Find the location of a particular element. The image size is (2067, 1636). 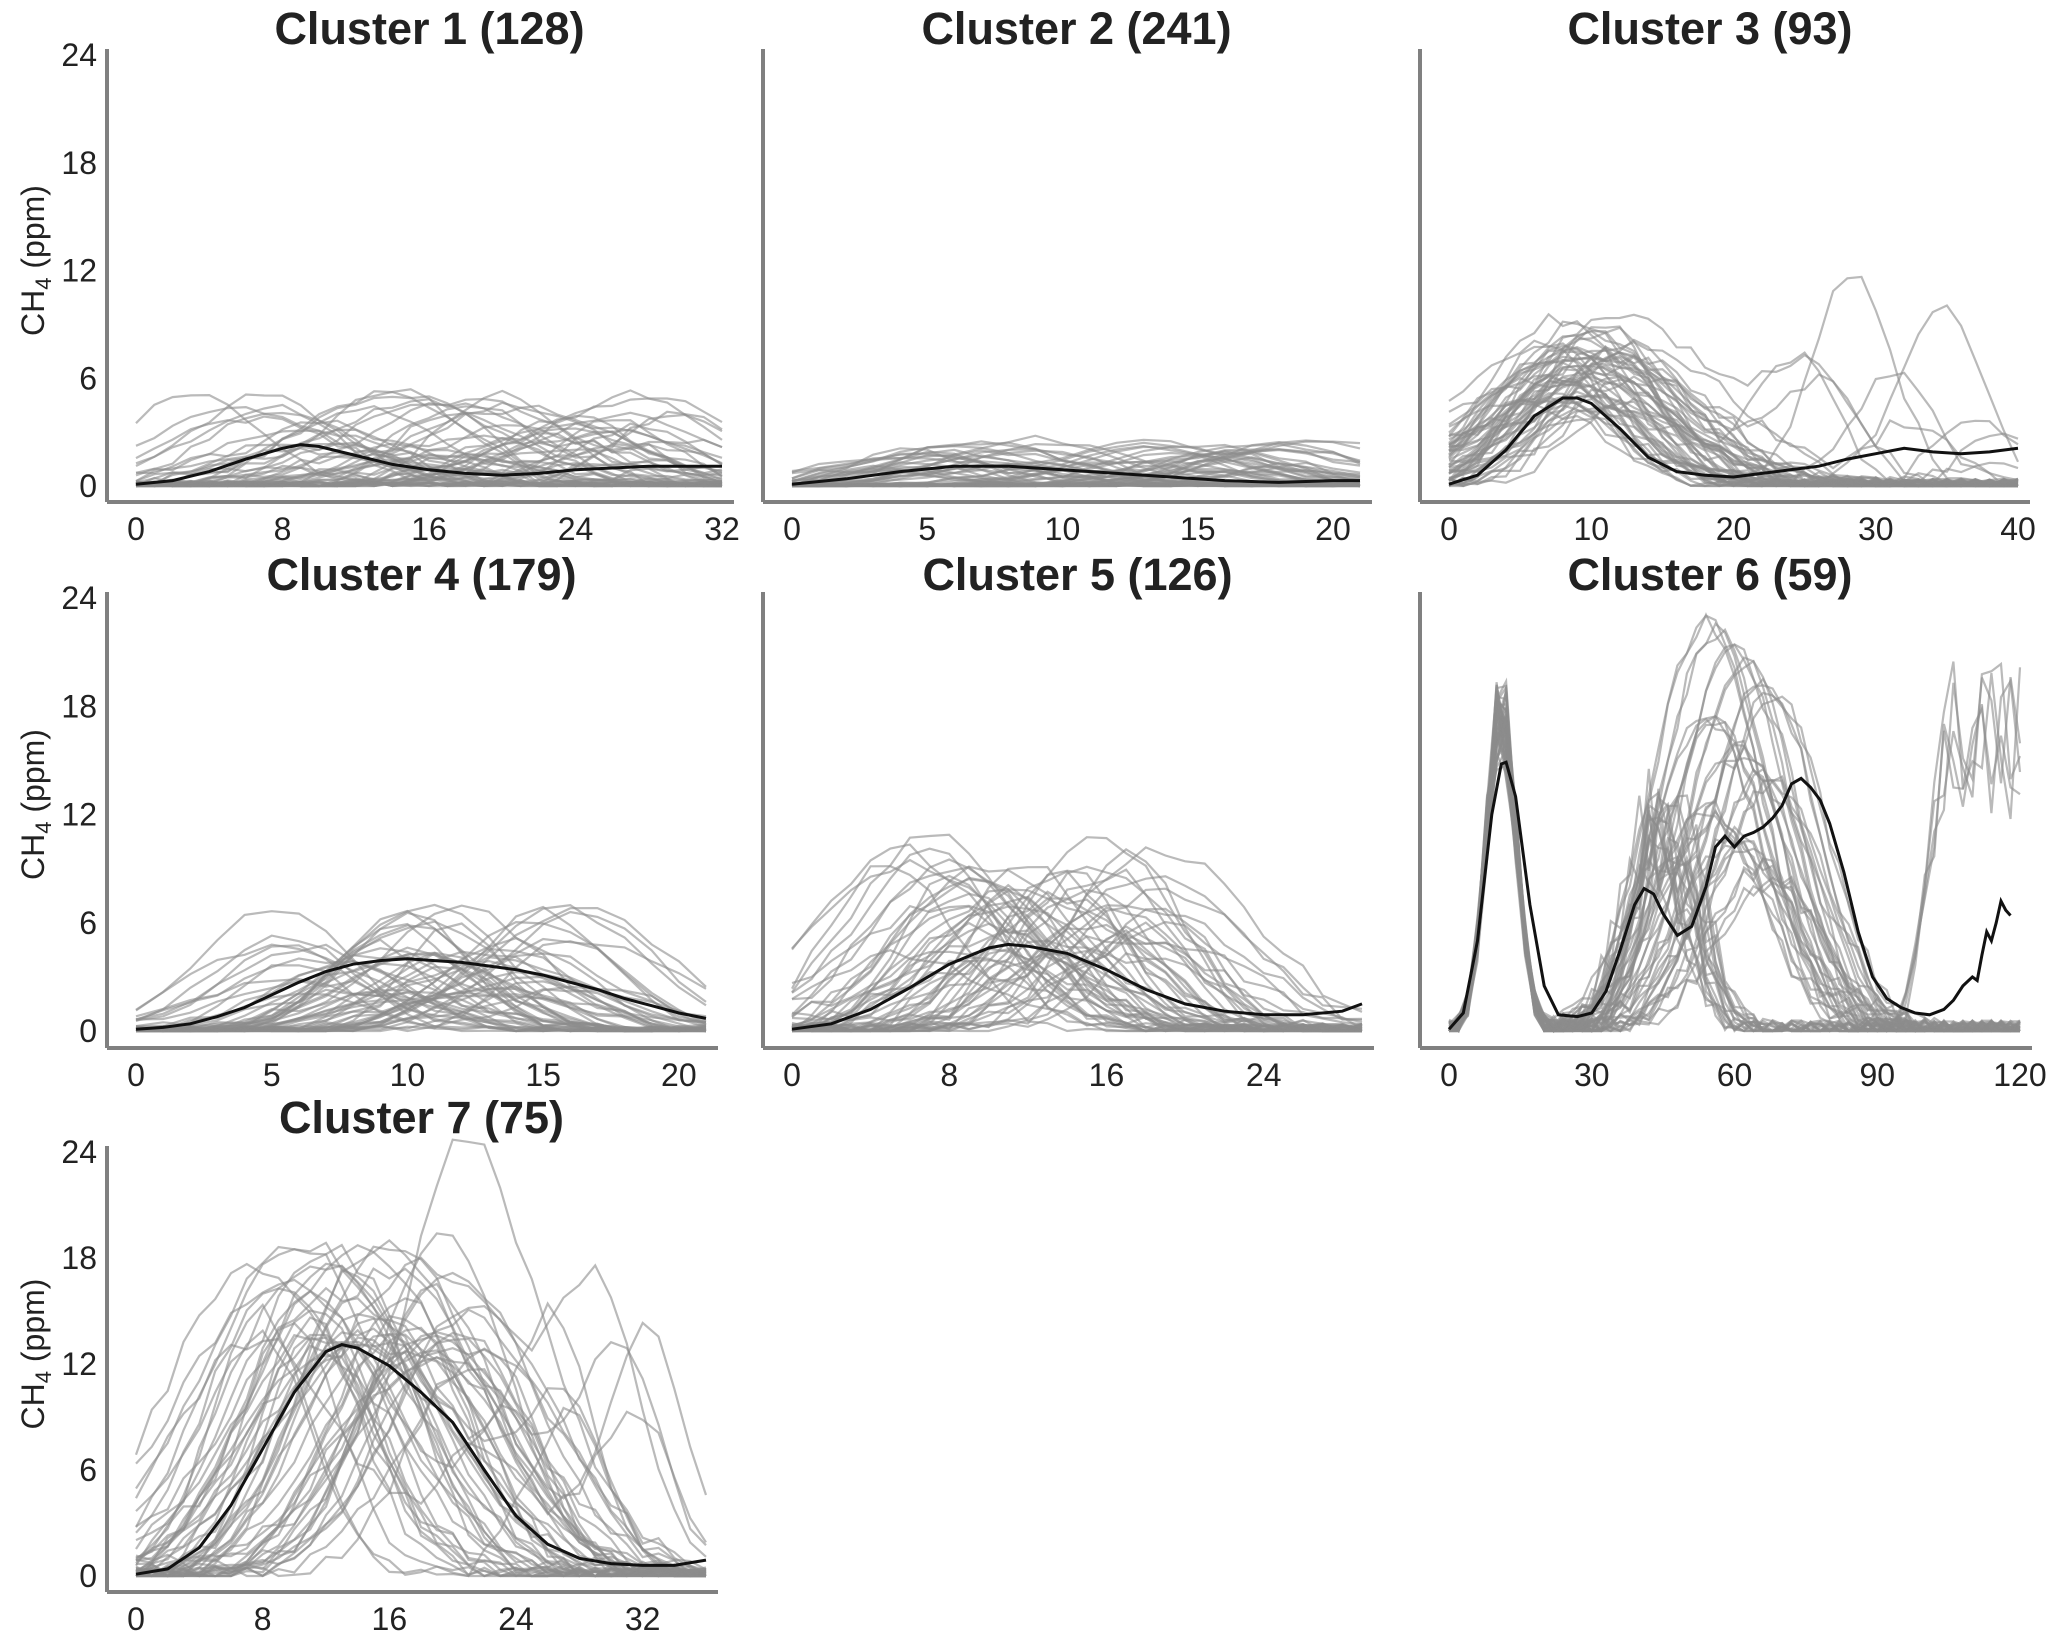

chart-panel-7: Cluster 7 (75) 0 8 16 24 32 0 6 12 18 24 CH4 (ppm) is located at coordinates (366, 1364).